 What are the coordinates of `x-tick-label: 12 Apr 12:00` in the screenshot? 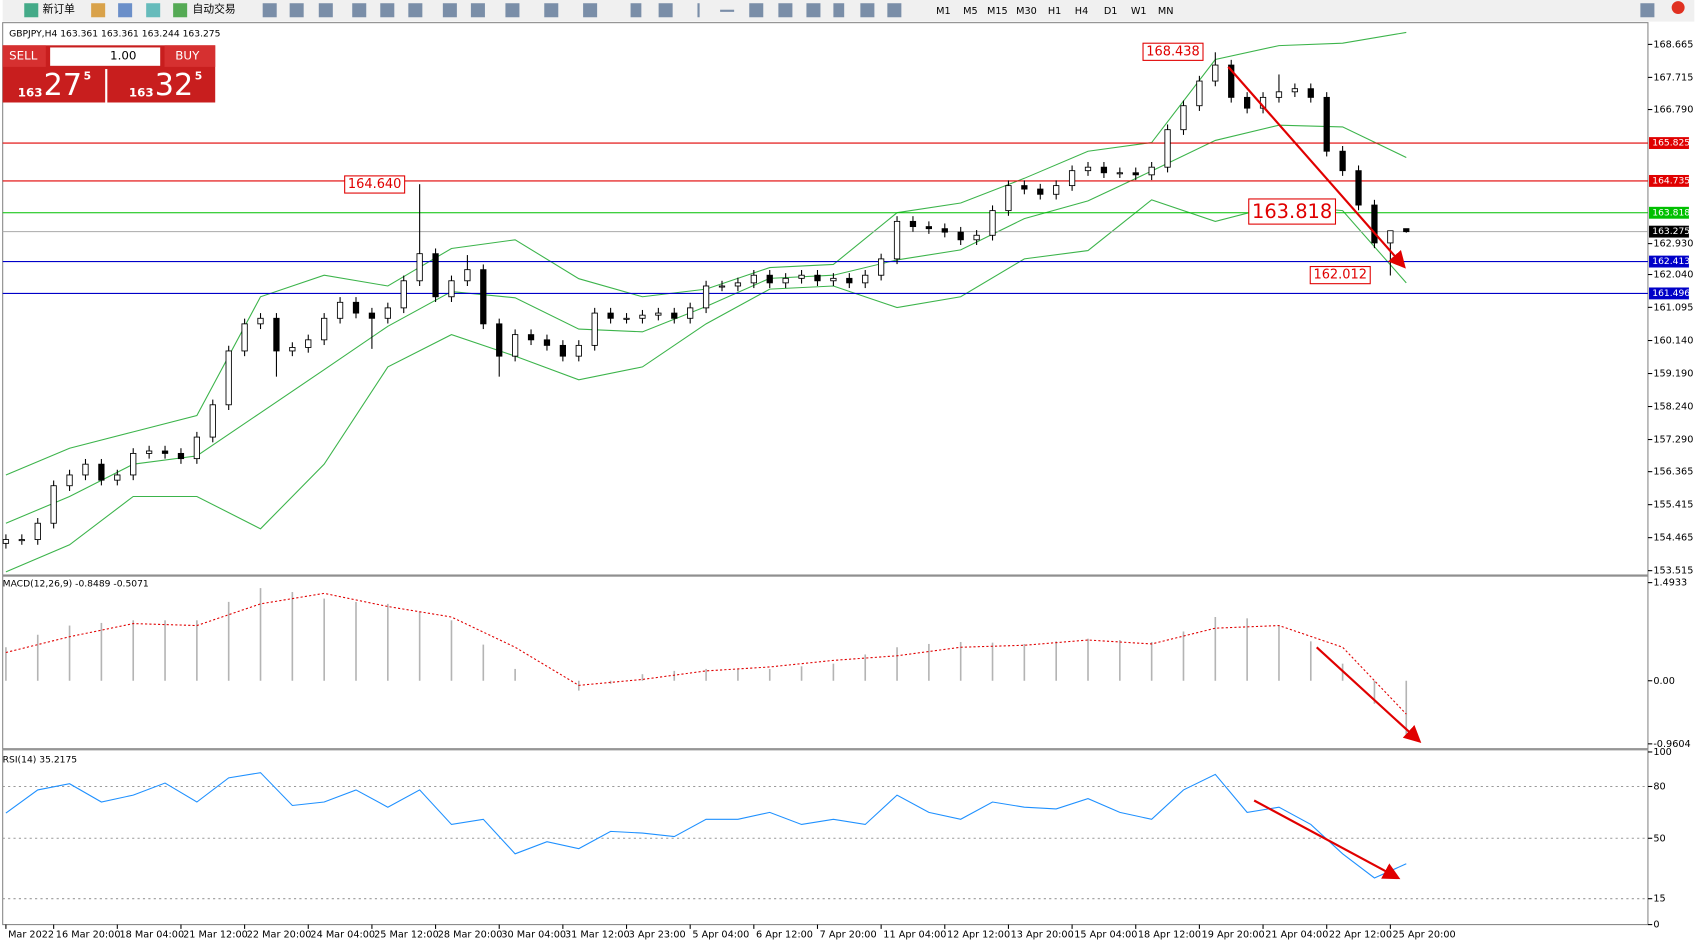 It's located at (978, 934).